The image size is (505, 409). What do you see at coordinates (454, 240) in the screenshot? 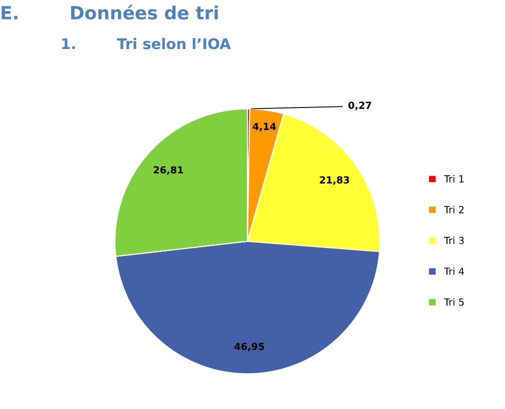
I see `legend-label: Tri 3` at bounding box center [454, 240].